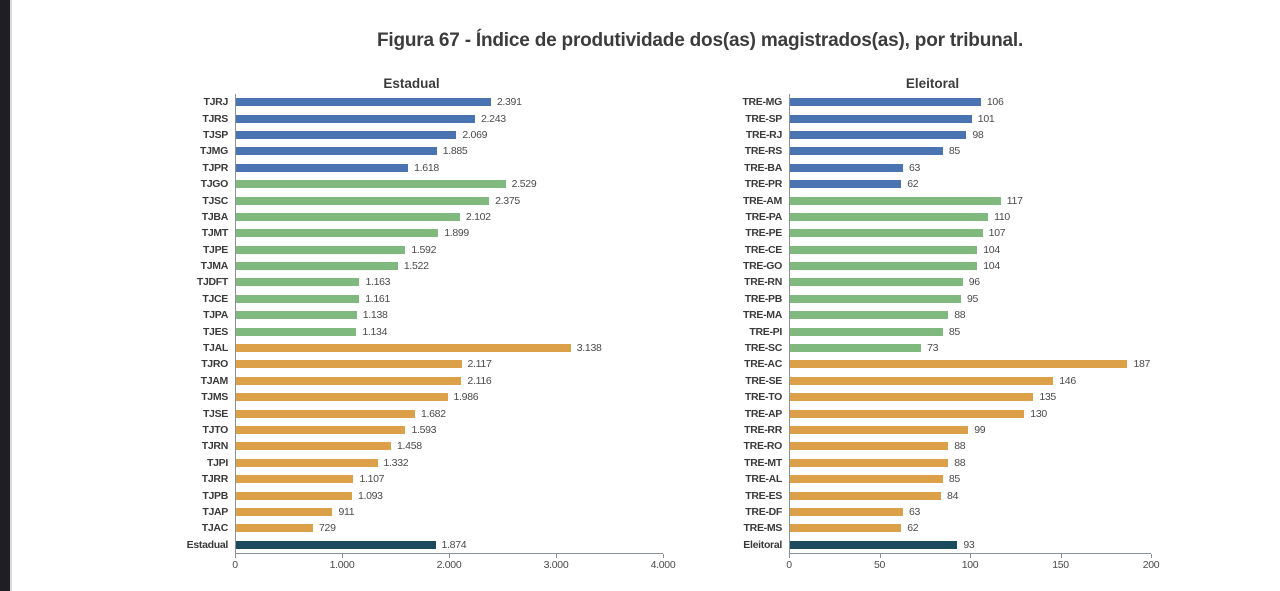 The image size is (1280, 591). What do you see at coordinates (763, 233) in the screenshot?
I see `category-label: TRE-PE` at bounding box center [763, 233].